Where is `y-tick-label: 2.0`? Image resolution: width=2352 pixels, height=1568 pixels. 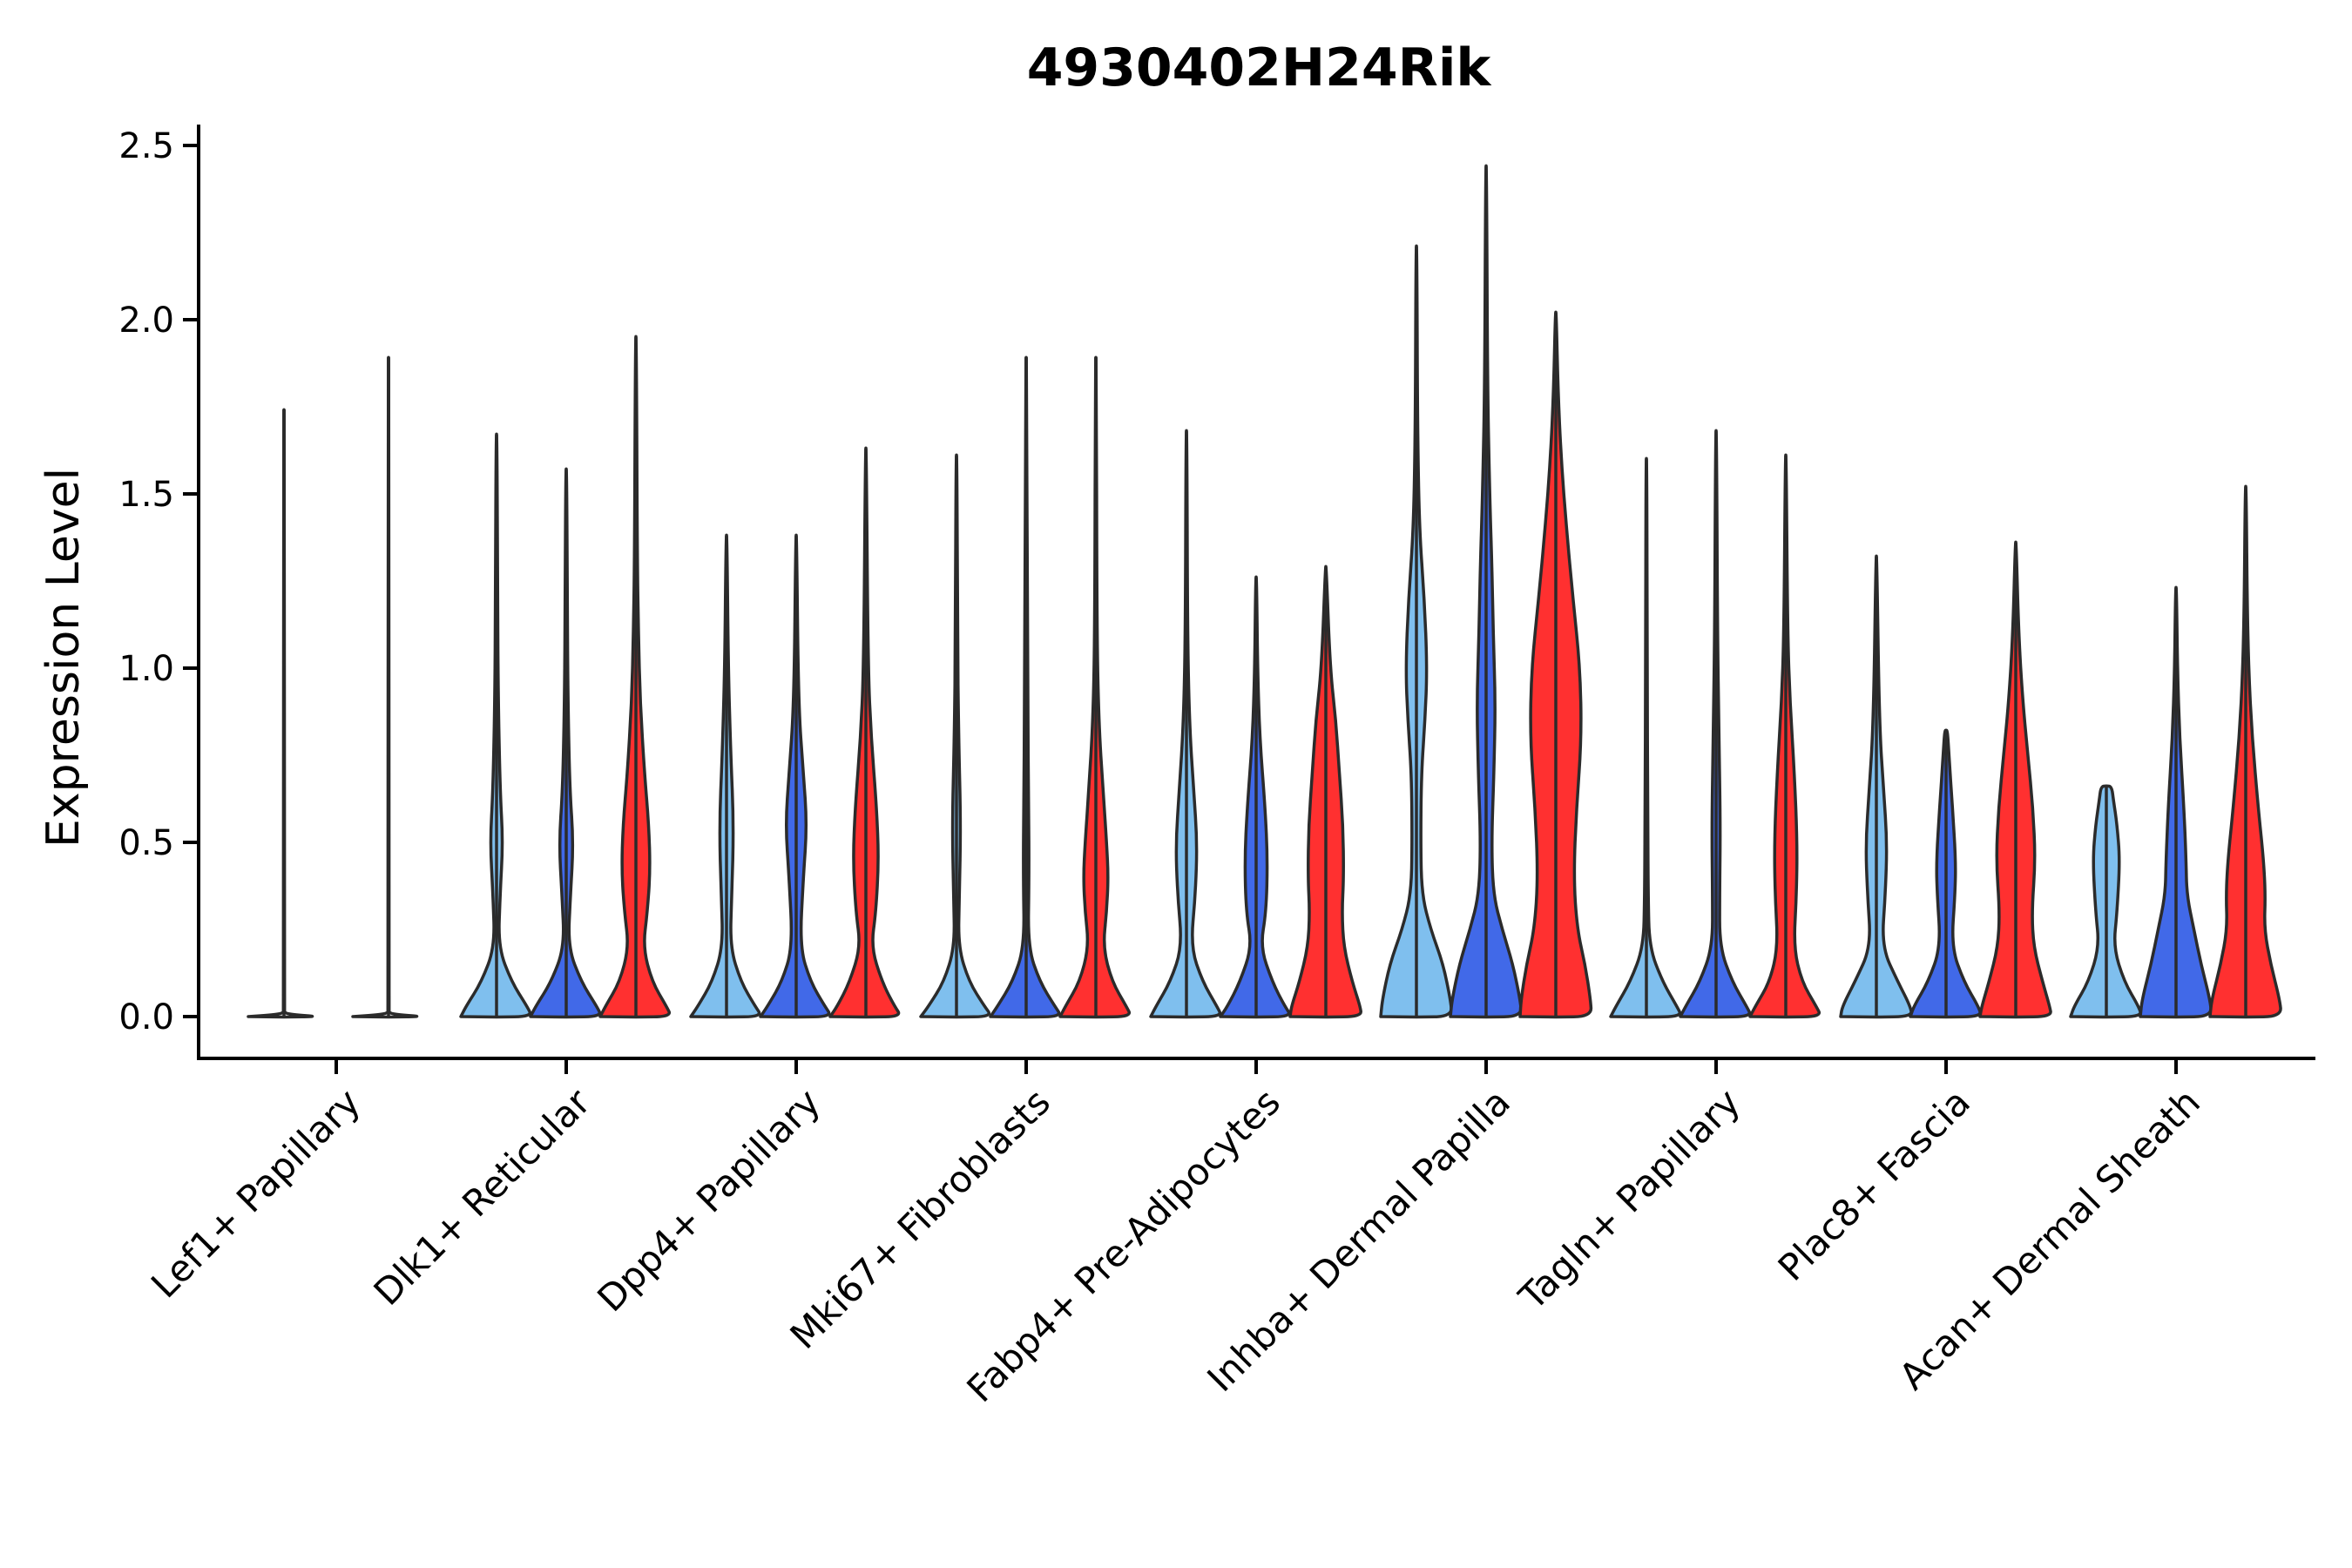
y-tick-label: 2.0 is located at coordinates (146, 321).